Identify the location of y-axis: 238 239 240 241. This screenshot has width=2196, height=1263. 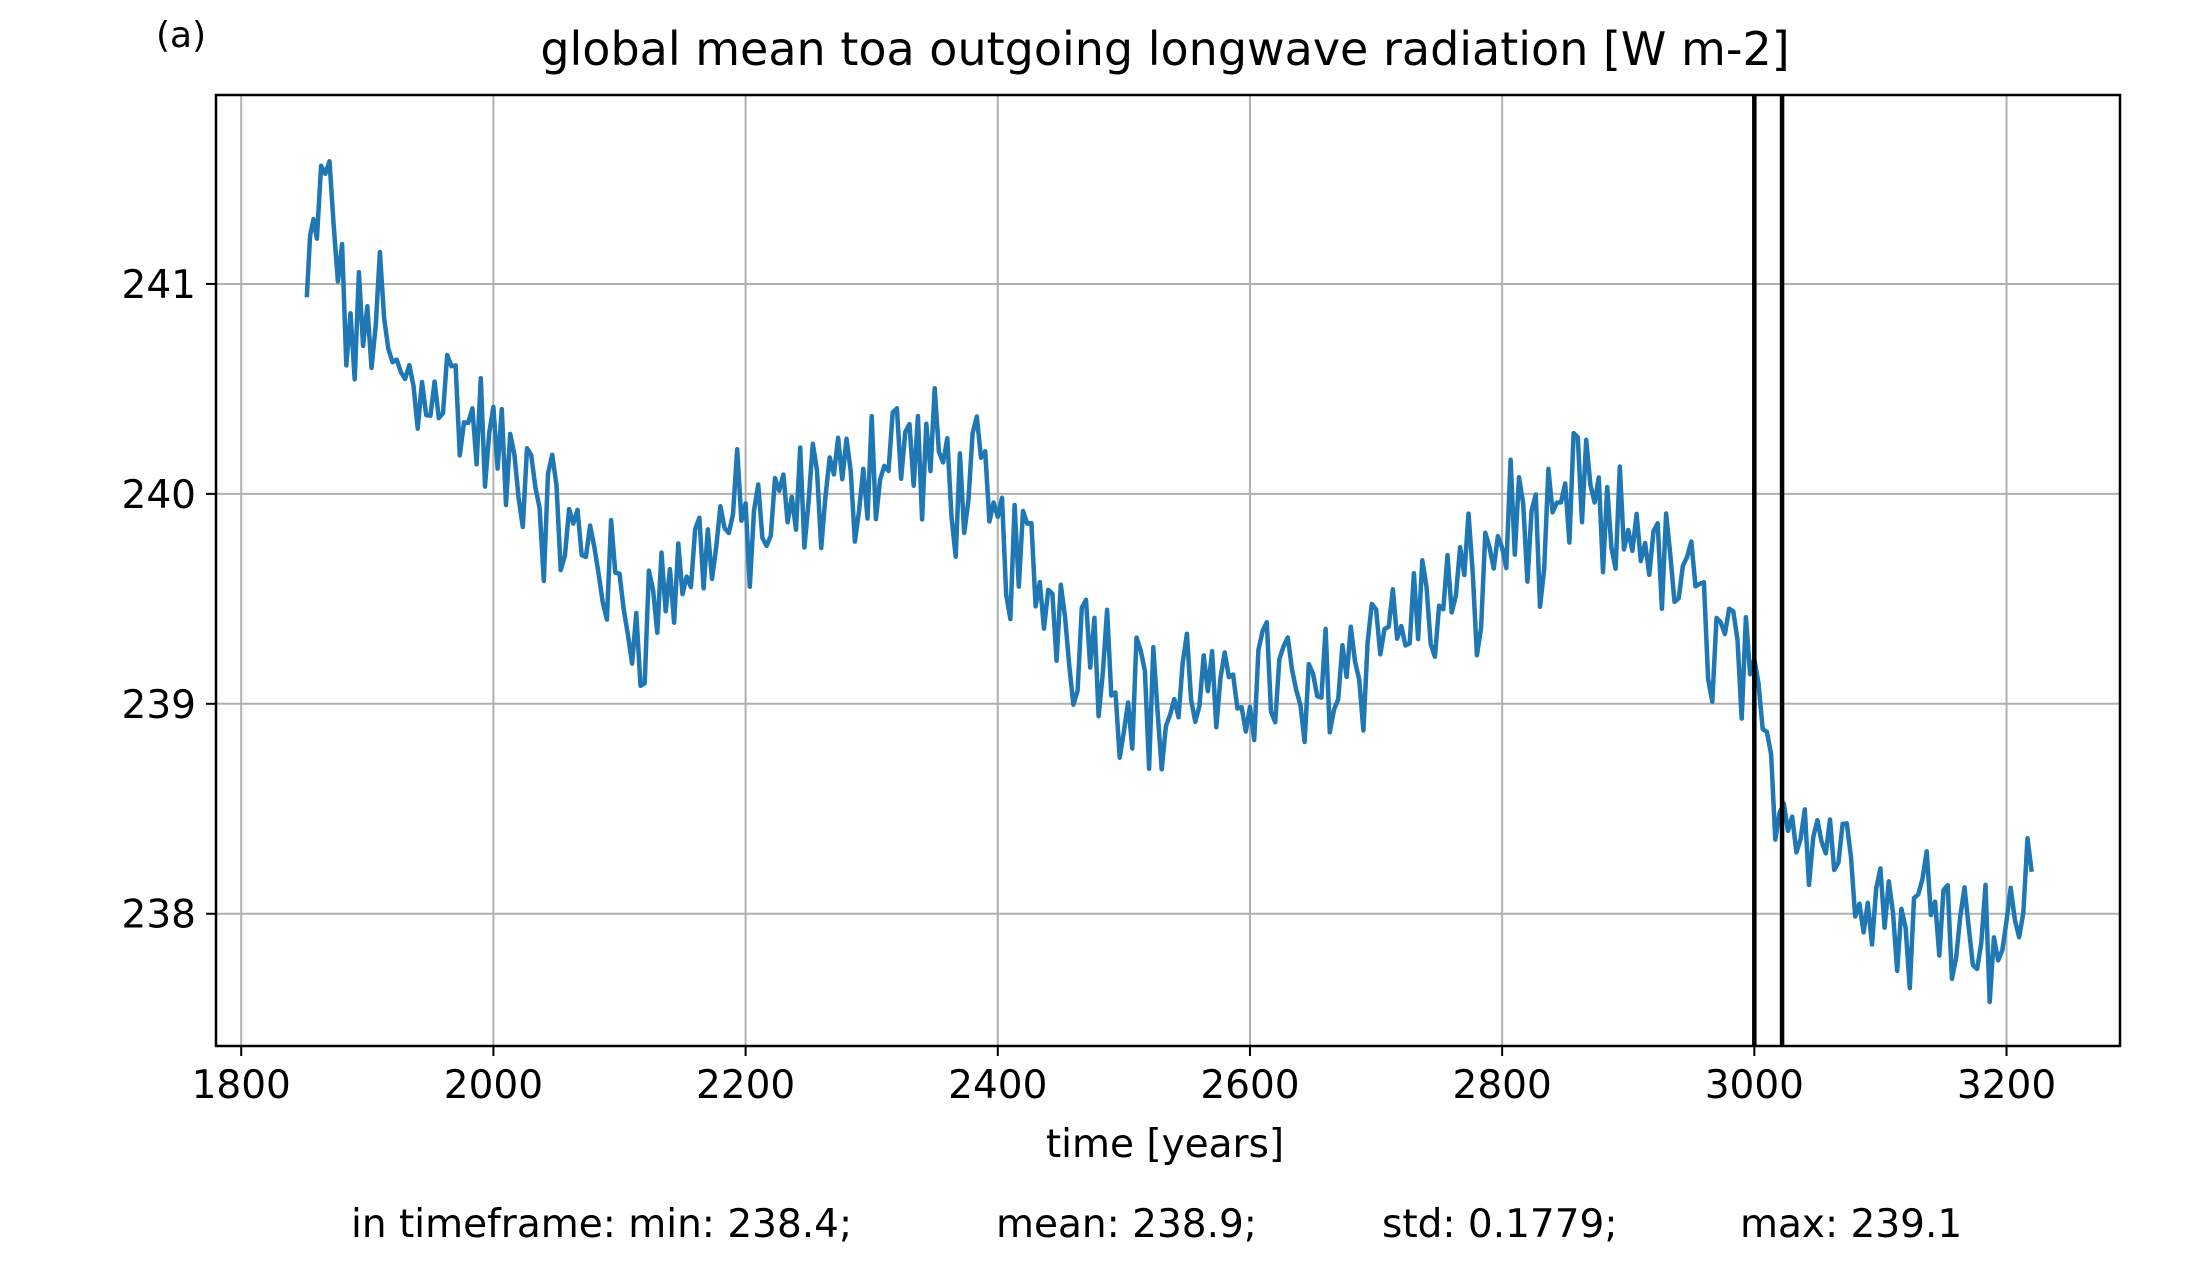
(169, 600).